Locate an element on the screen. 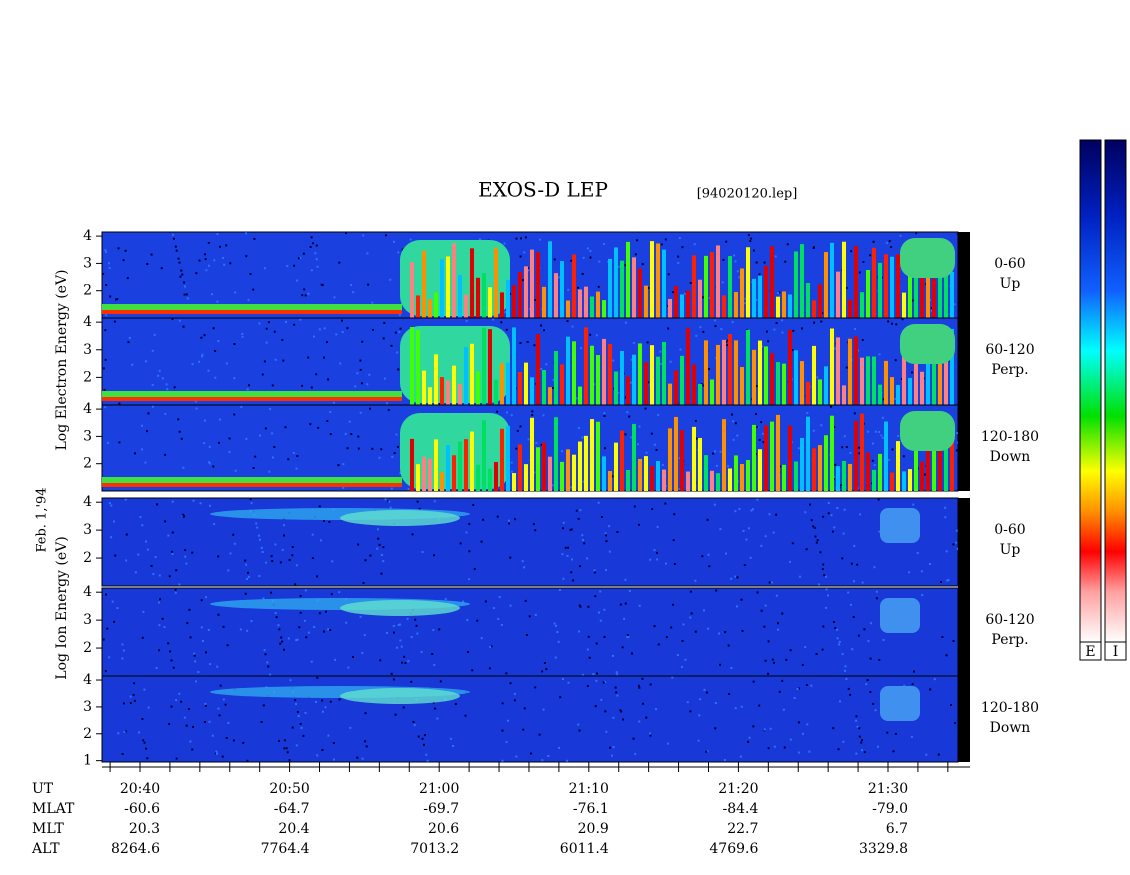 This screenshot has width=1130, height=875. panel-sublabel: Perp. is located at coordinates (1009, 640).